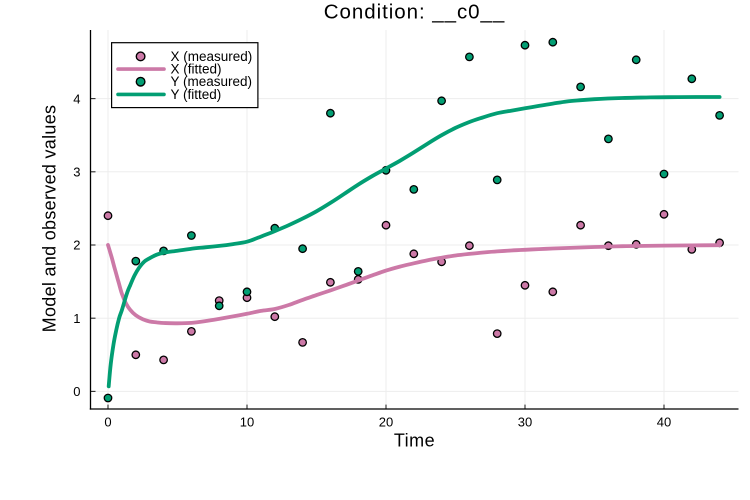 The image size is (750, 500). What do you see at coordinates (386, 421) in the screenshot?
I see `svg-text: 20` at bounding box center [386, 421].